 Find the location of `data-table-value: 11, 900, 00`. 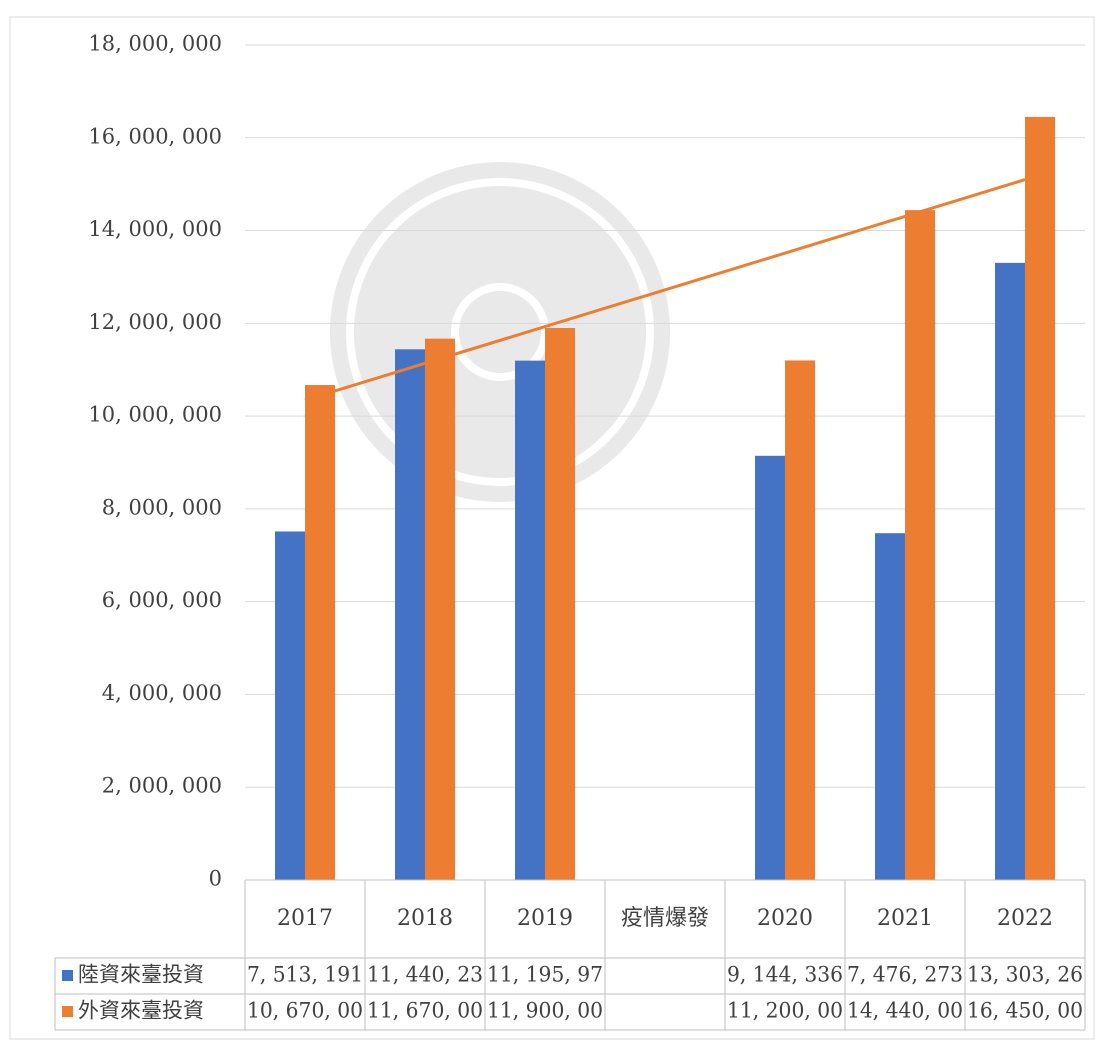

data-table-value: 11, 900, 00 is located at coordinates (545, 1011).